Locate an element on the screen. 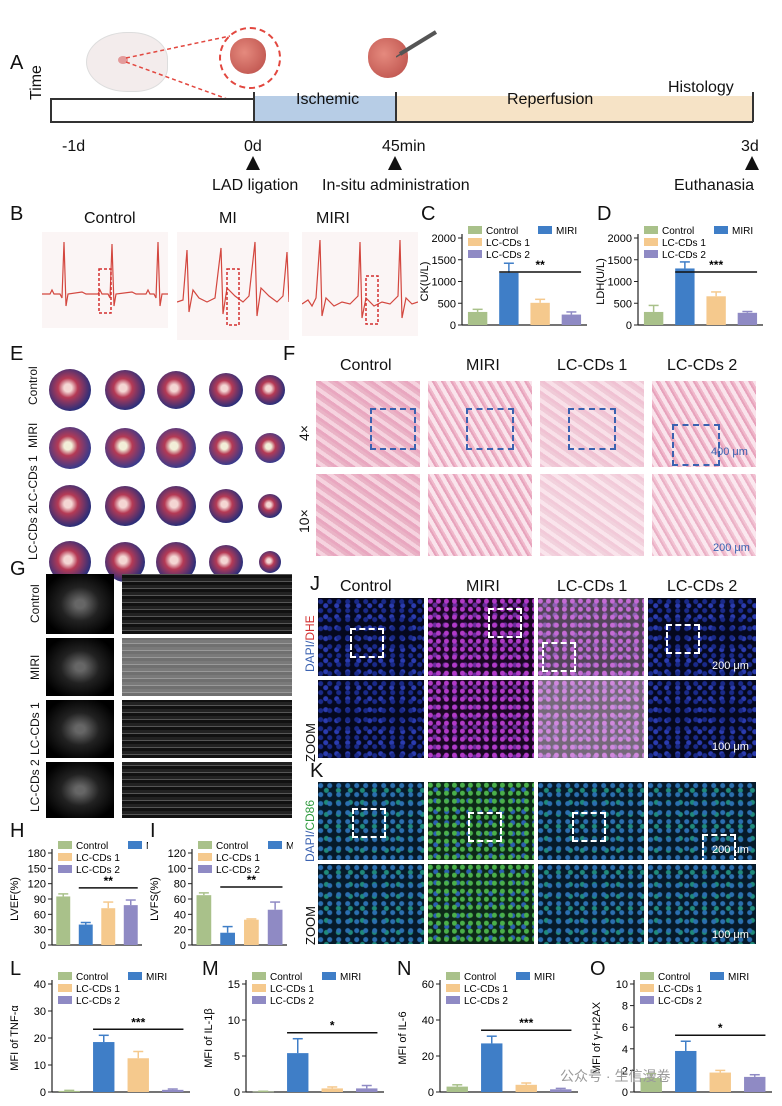 This screenshot has width=782, height=1106. y-tick-label: 120 is located at coordinates (177, 854).